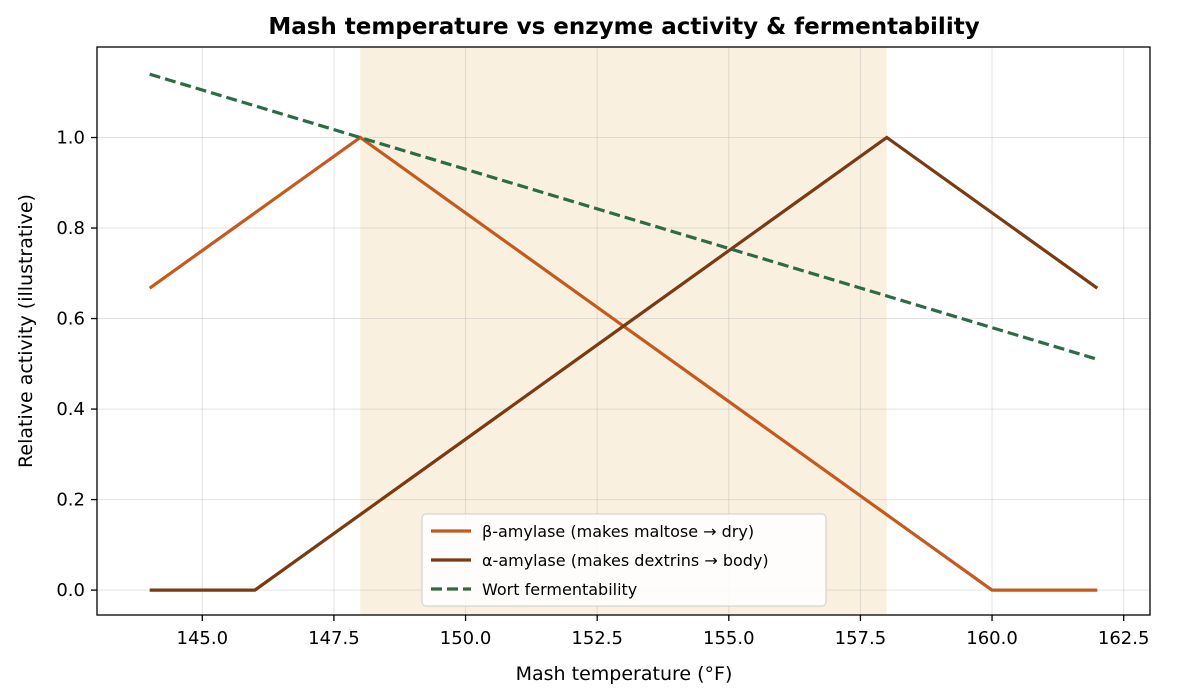 The width and height of the screenshot is (1177, 700). What do you see at coordinates (597, 638) in the screenshot?
I see `x-tick-label: 152.5` at bounding box center [597, 638].